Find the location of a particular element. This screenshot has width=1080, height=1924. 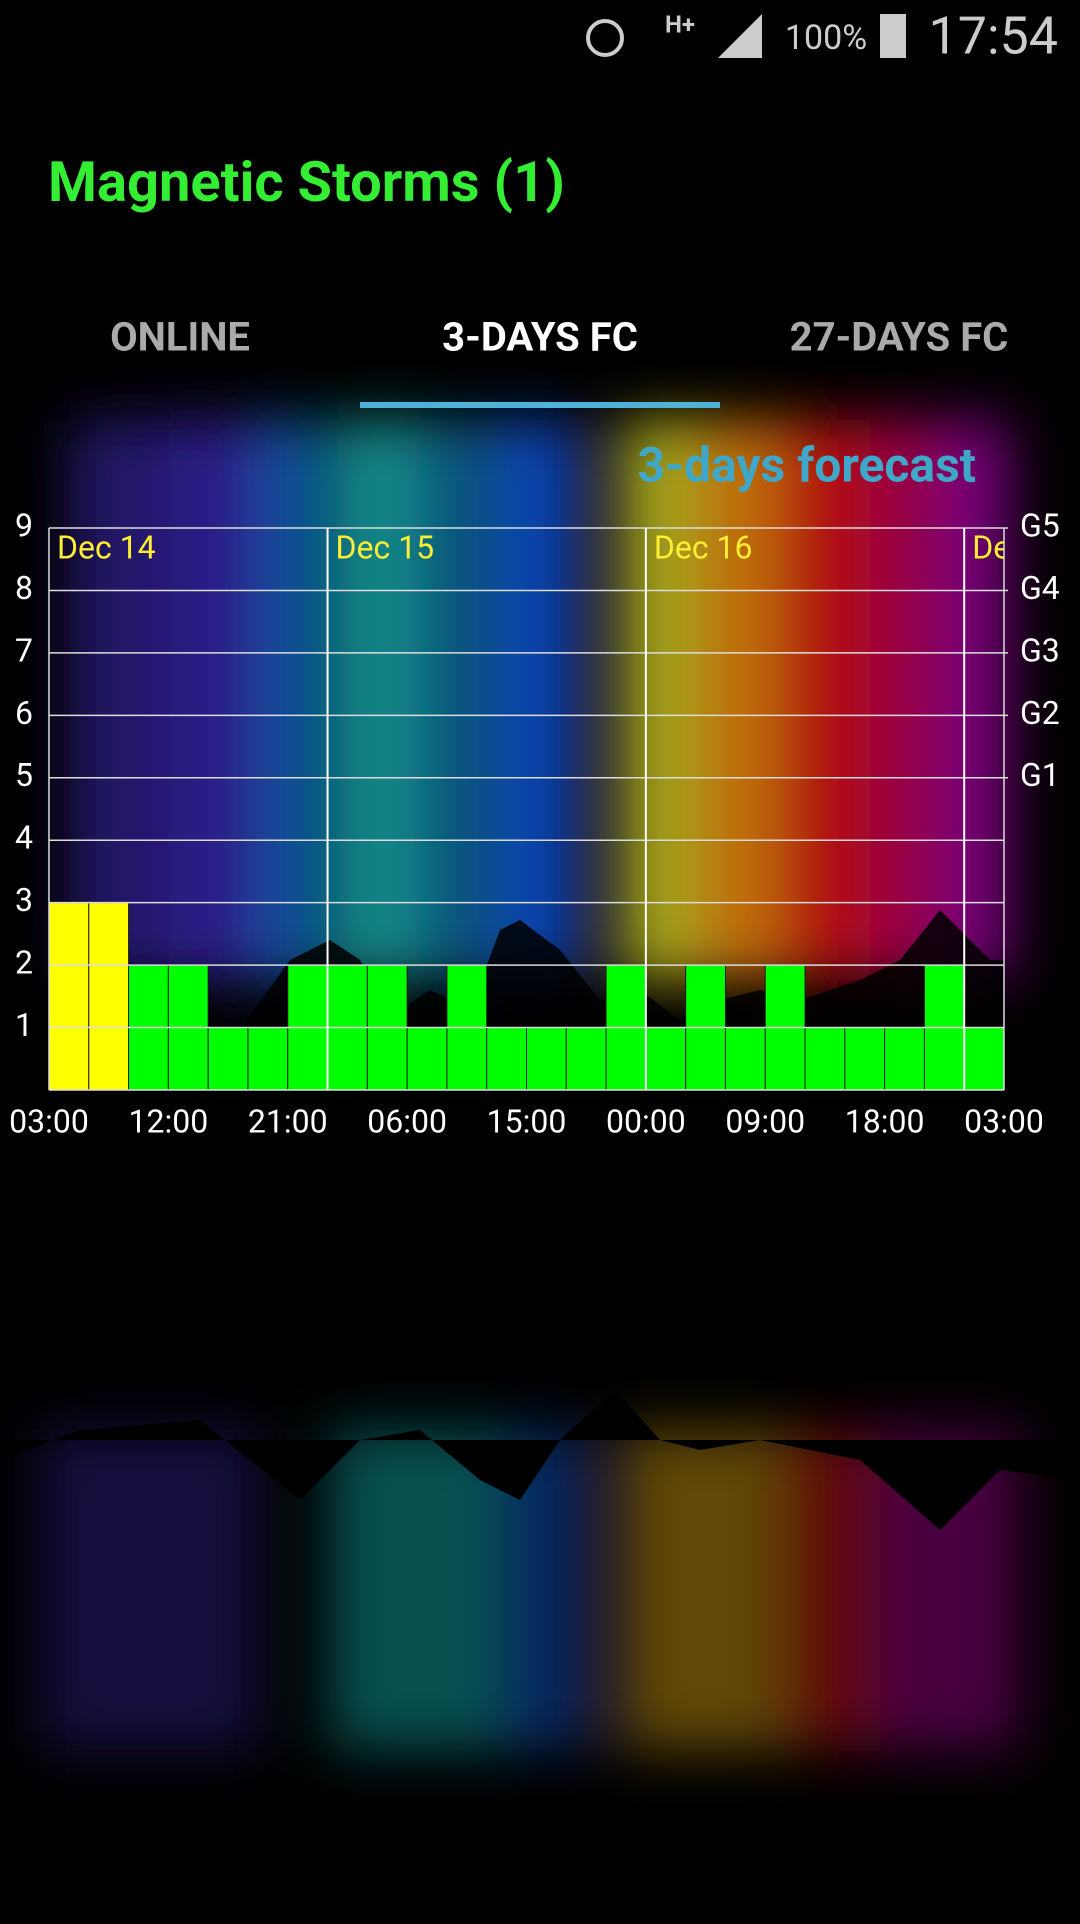

y2-tick-label: G5 is located at coordinates (1040, 525).